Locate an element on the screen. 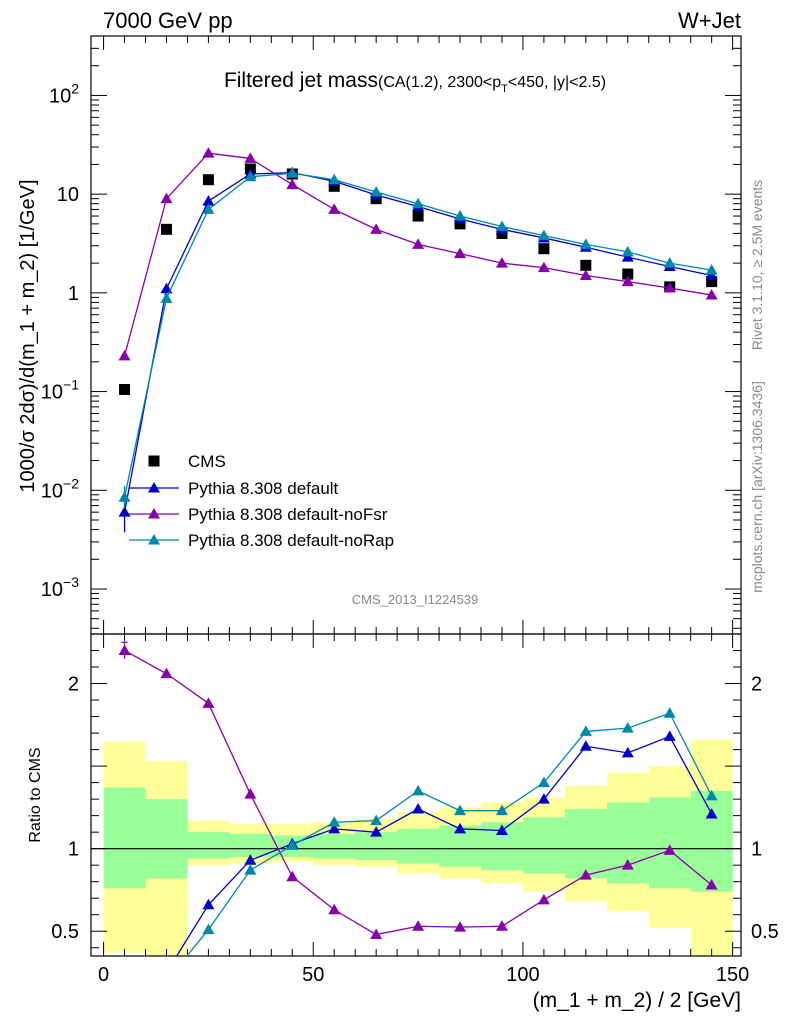 The height and width of the screenshot is (1024, 786). plot-title-sub-index: T is located at coordinates (504, 89).